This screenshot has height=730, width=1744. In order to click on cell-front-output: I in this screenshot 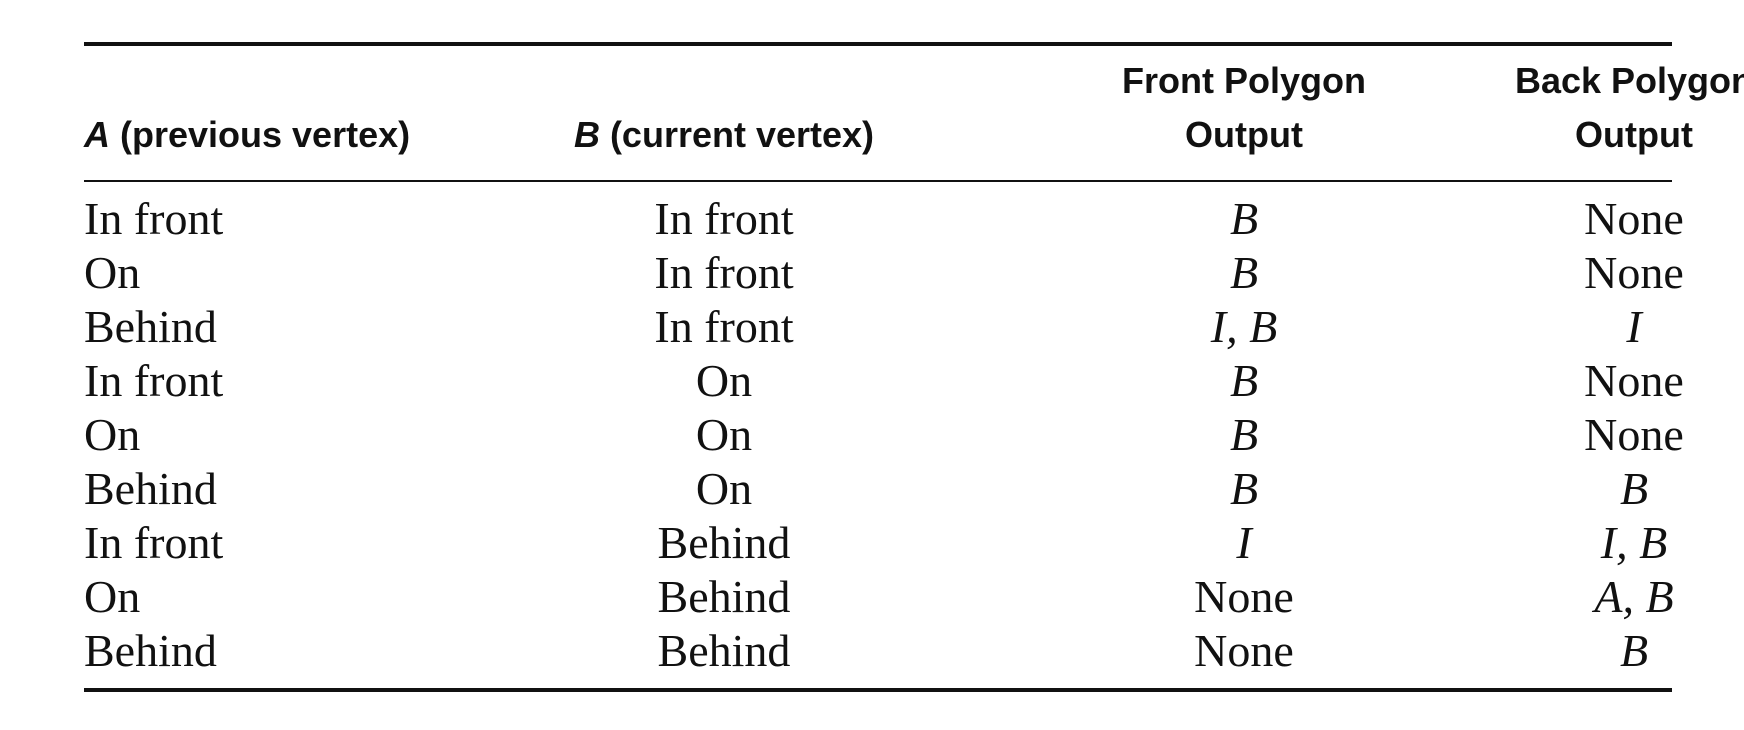, I will do `click(1244, 542)`.